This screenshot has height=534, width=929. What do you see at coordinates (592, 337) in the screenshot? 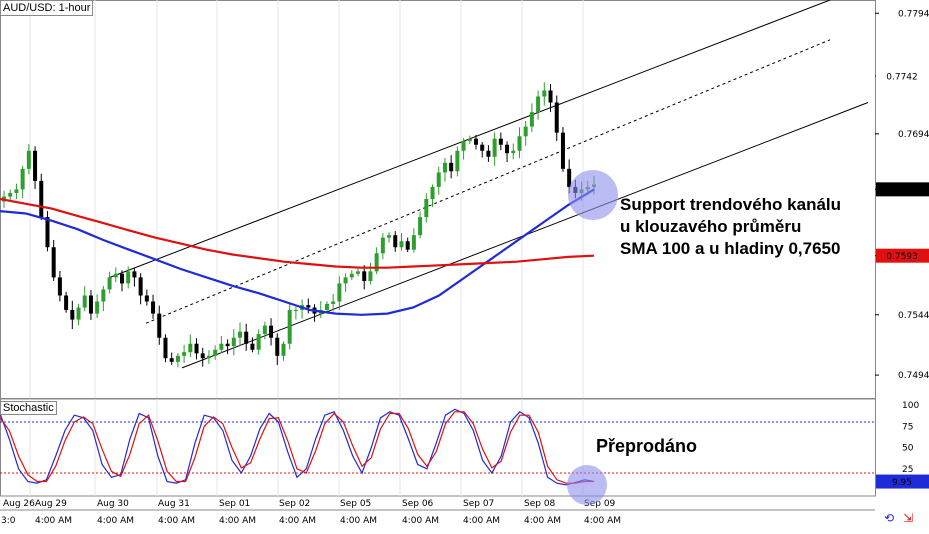
I see `highlights` at bounding box center [592, 337].